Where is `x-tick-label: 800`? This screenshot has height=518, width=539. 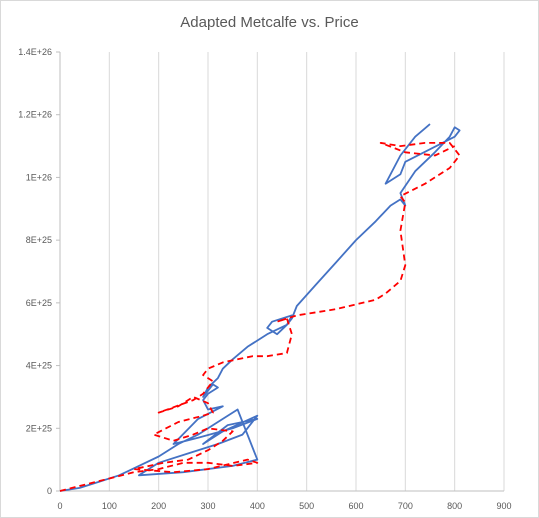 x-tick-label: 800 is located at coordinates (454, 506).